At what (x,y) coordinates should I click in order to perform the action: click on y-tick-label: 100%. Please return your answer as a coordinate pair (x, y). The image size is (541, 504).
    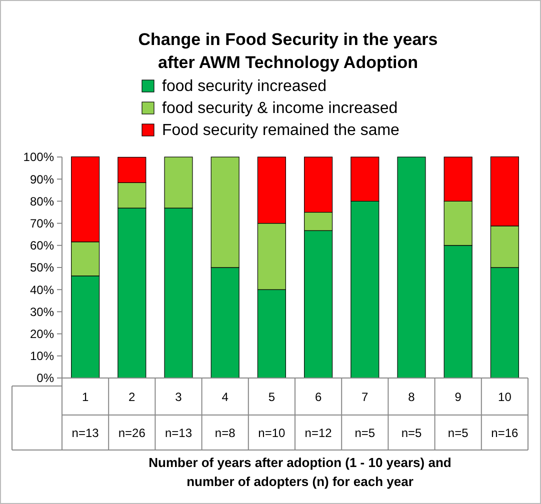
    Looking at the image, I should click on (38, 157).